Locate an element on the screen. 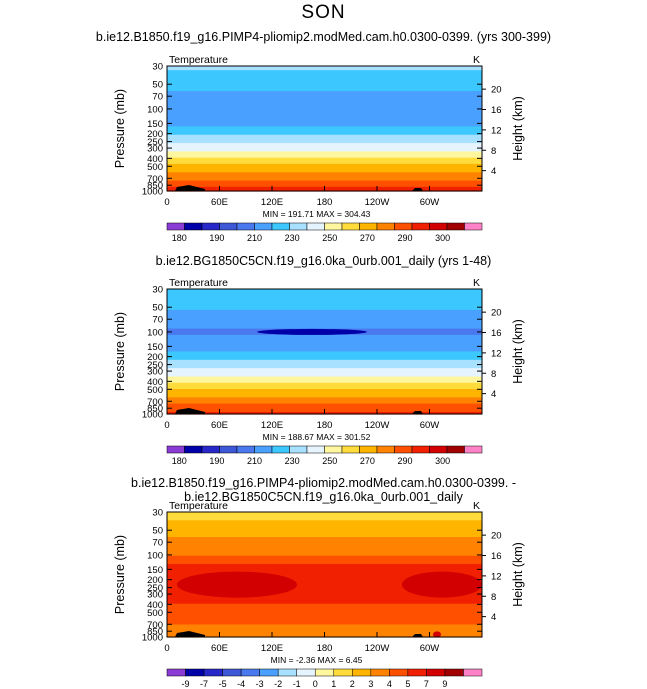 The image size is (647, 689). y-tick-label: 100 is located at coordinates (155, 109).